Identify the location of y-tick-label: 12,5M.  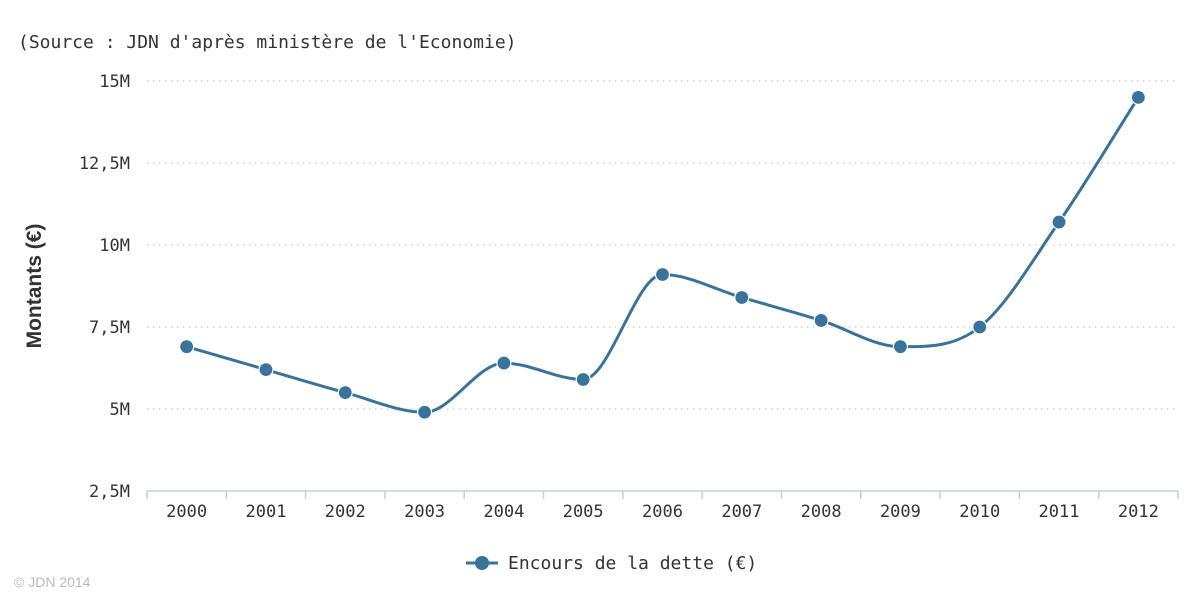
(104, 164).